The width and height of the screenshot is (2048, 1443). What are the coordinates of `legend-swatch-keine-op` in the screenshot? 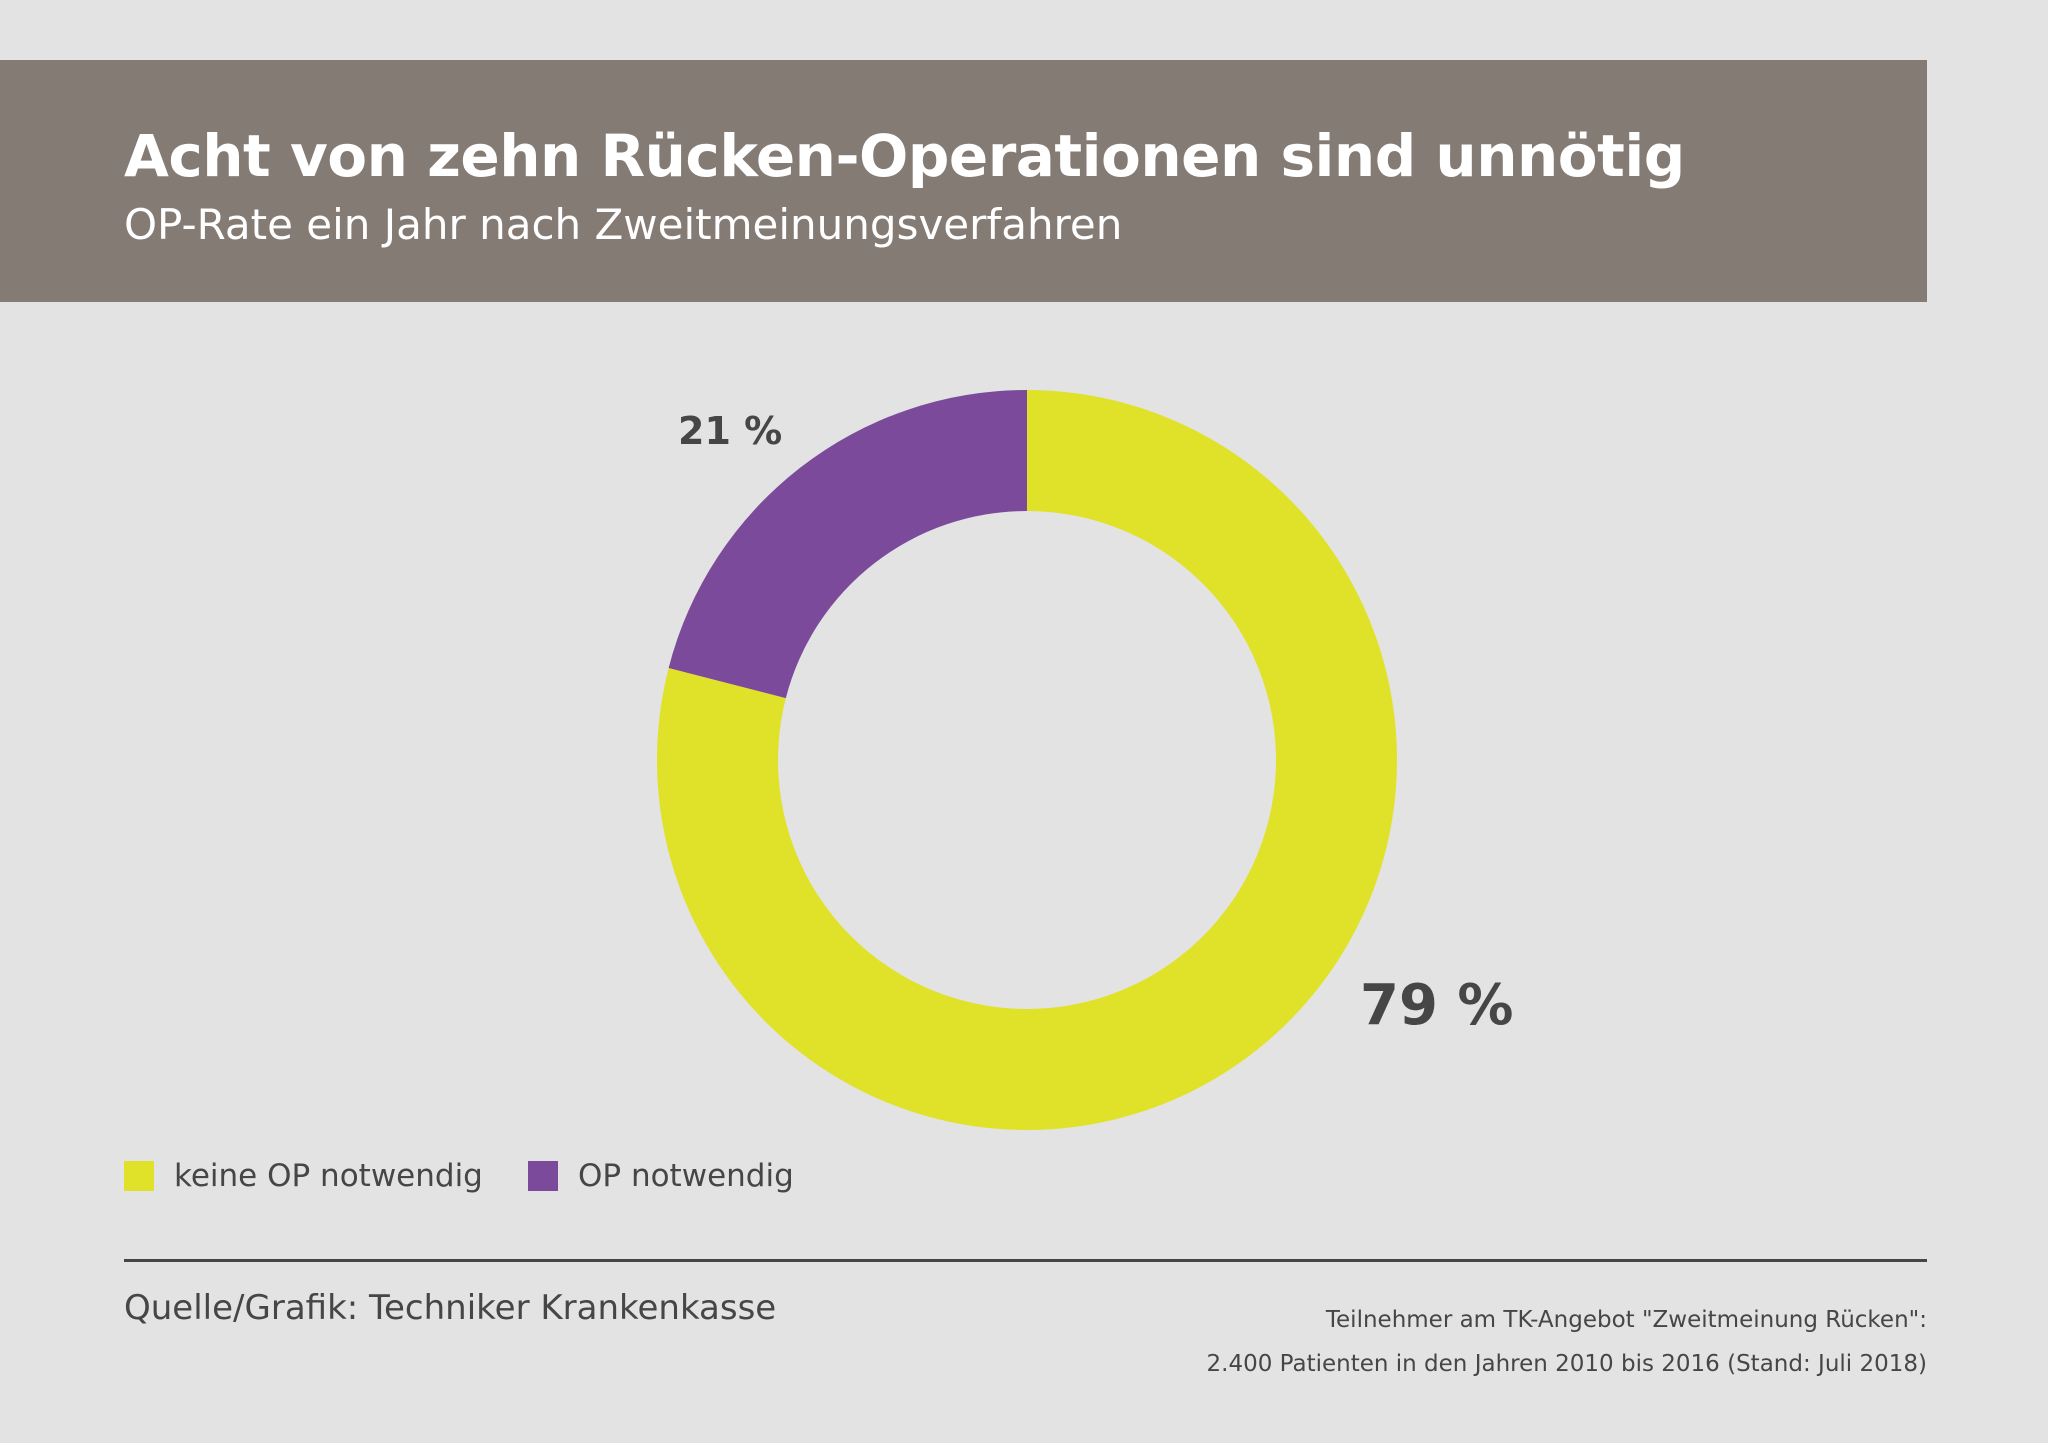 It's located at (139, 1176).